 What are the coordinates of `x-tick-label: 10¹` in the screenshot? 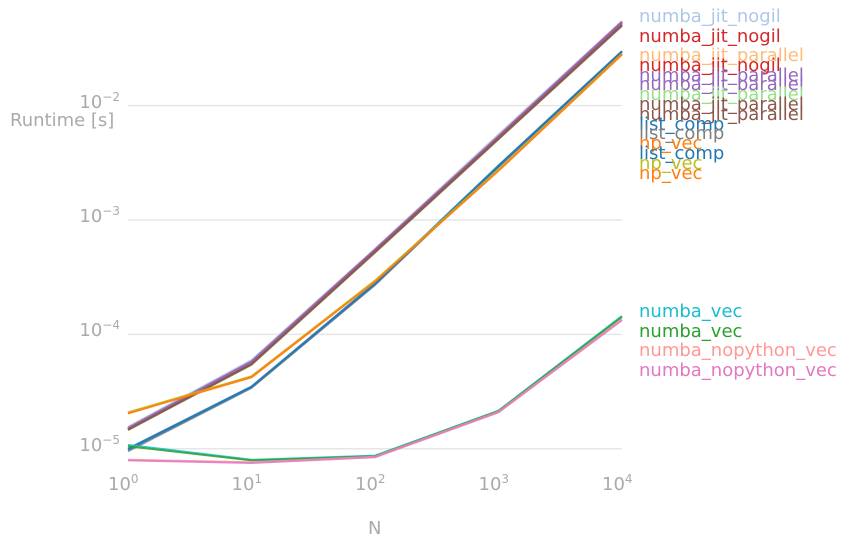 It's located at (247, 483).